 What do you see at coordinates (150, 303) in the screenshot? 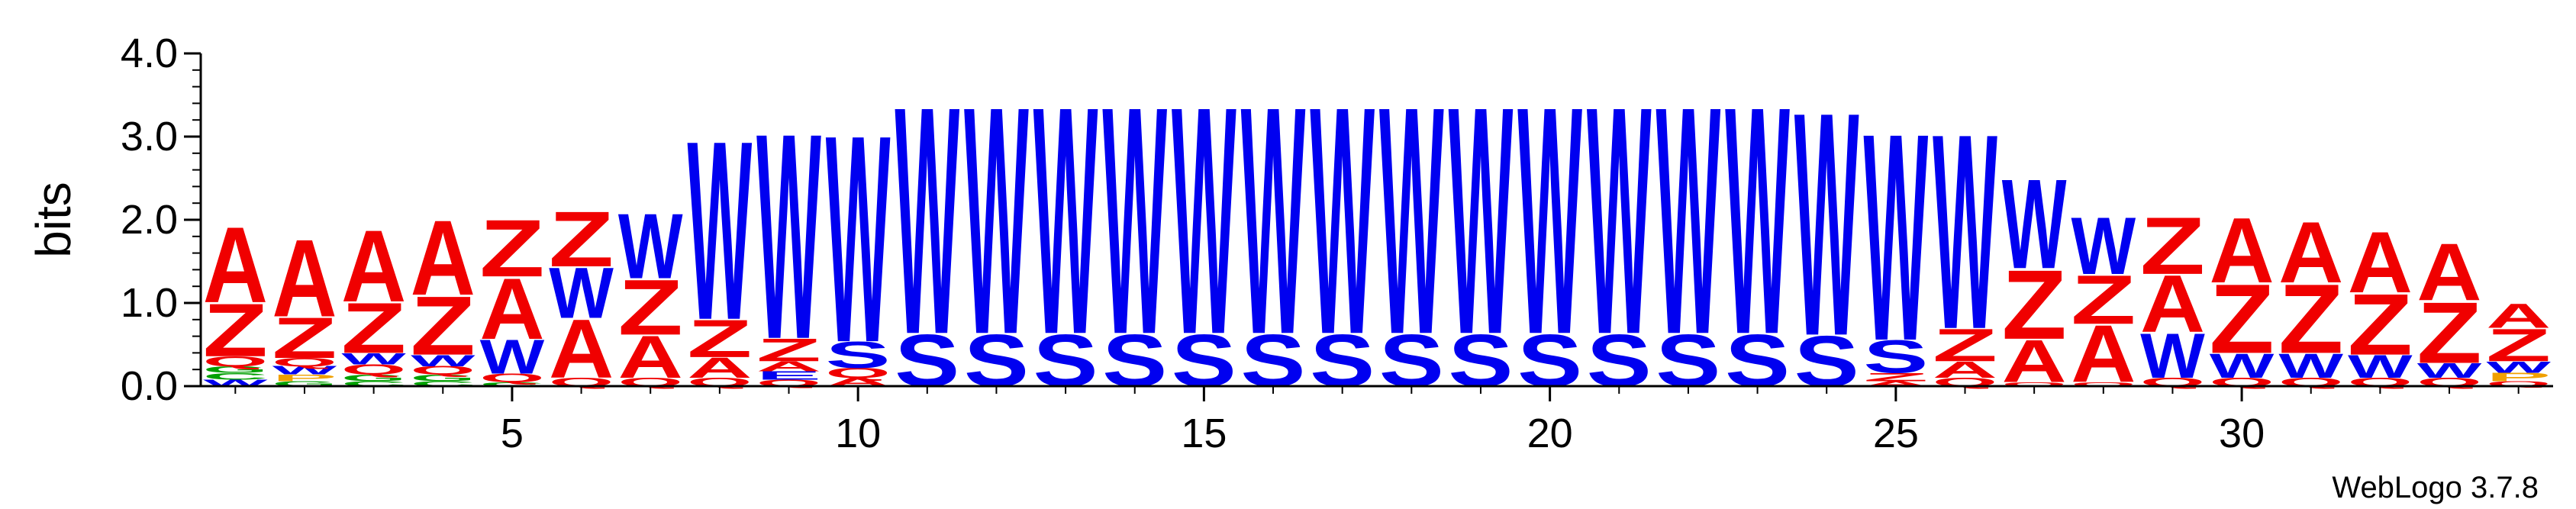
I see `y-tick-label: 1.0` at bounding box center [150, 303].